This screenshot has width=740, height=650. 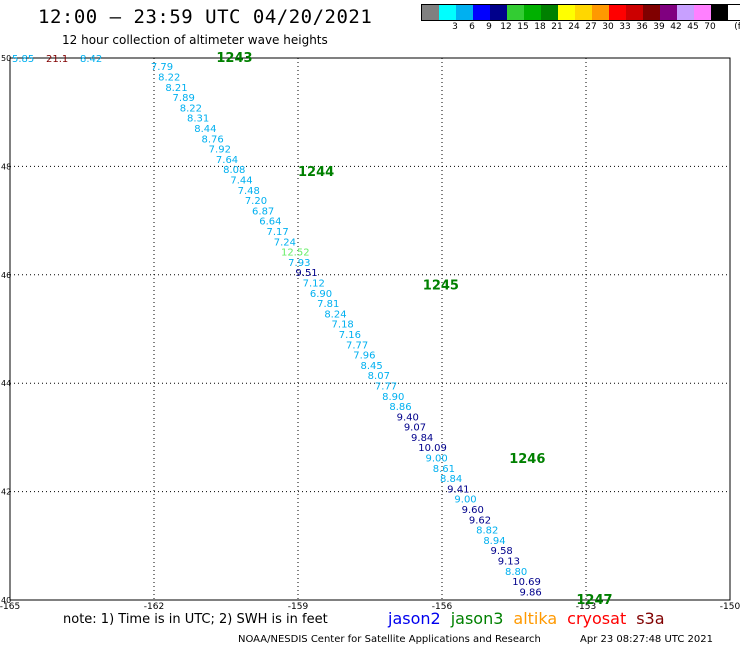 I want to click on wave-height-value: 12.52, so click(x=295, y=253).